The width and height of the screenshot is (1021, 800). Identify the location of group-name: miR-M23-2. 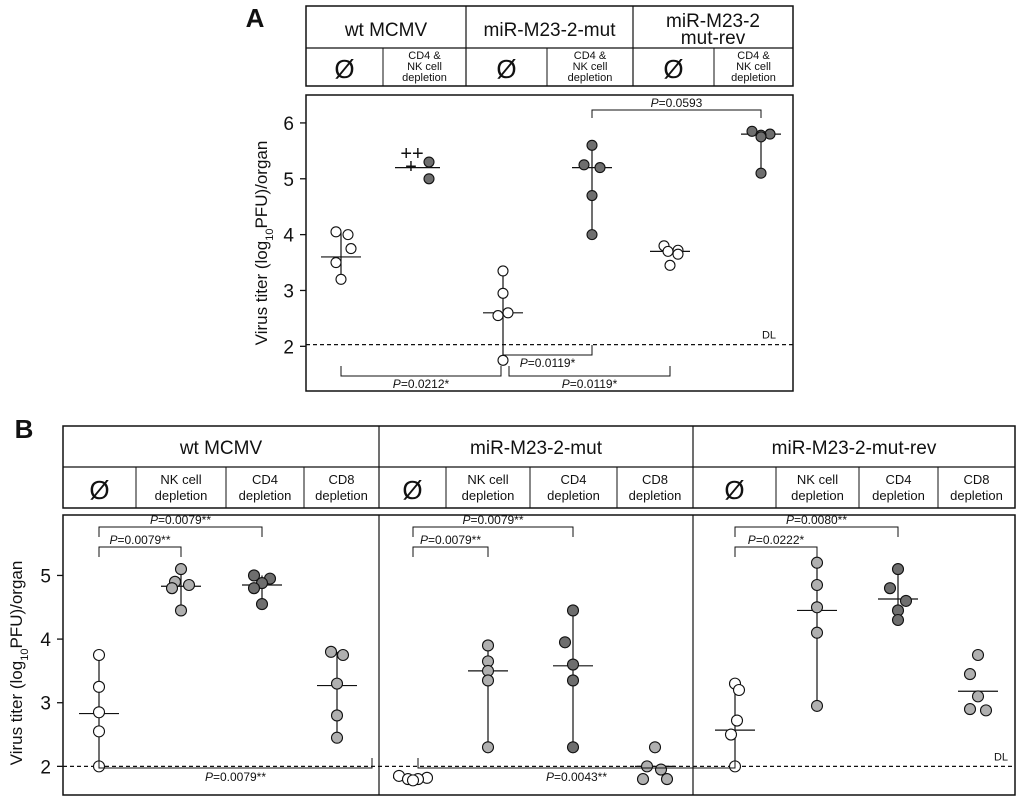
(713, 21).